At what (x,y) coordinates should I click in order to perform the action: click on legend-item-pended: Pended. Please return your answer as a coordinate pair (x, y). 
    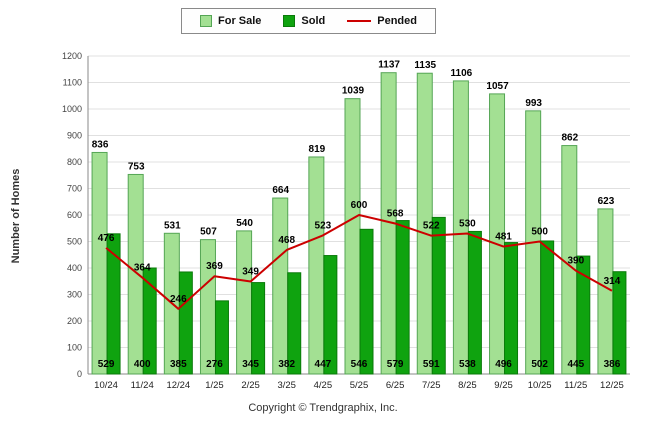
    Looking at the image, I should click on (382, 21).